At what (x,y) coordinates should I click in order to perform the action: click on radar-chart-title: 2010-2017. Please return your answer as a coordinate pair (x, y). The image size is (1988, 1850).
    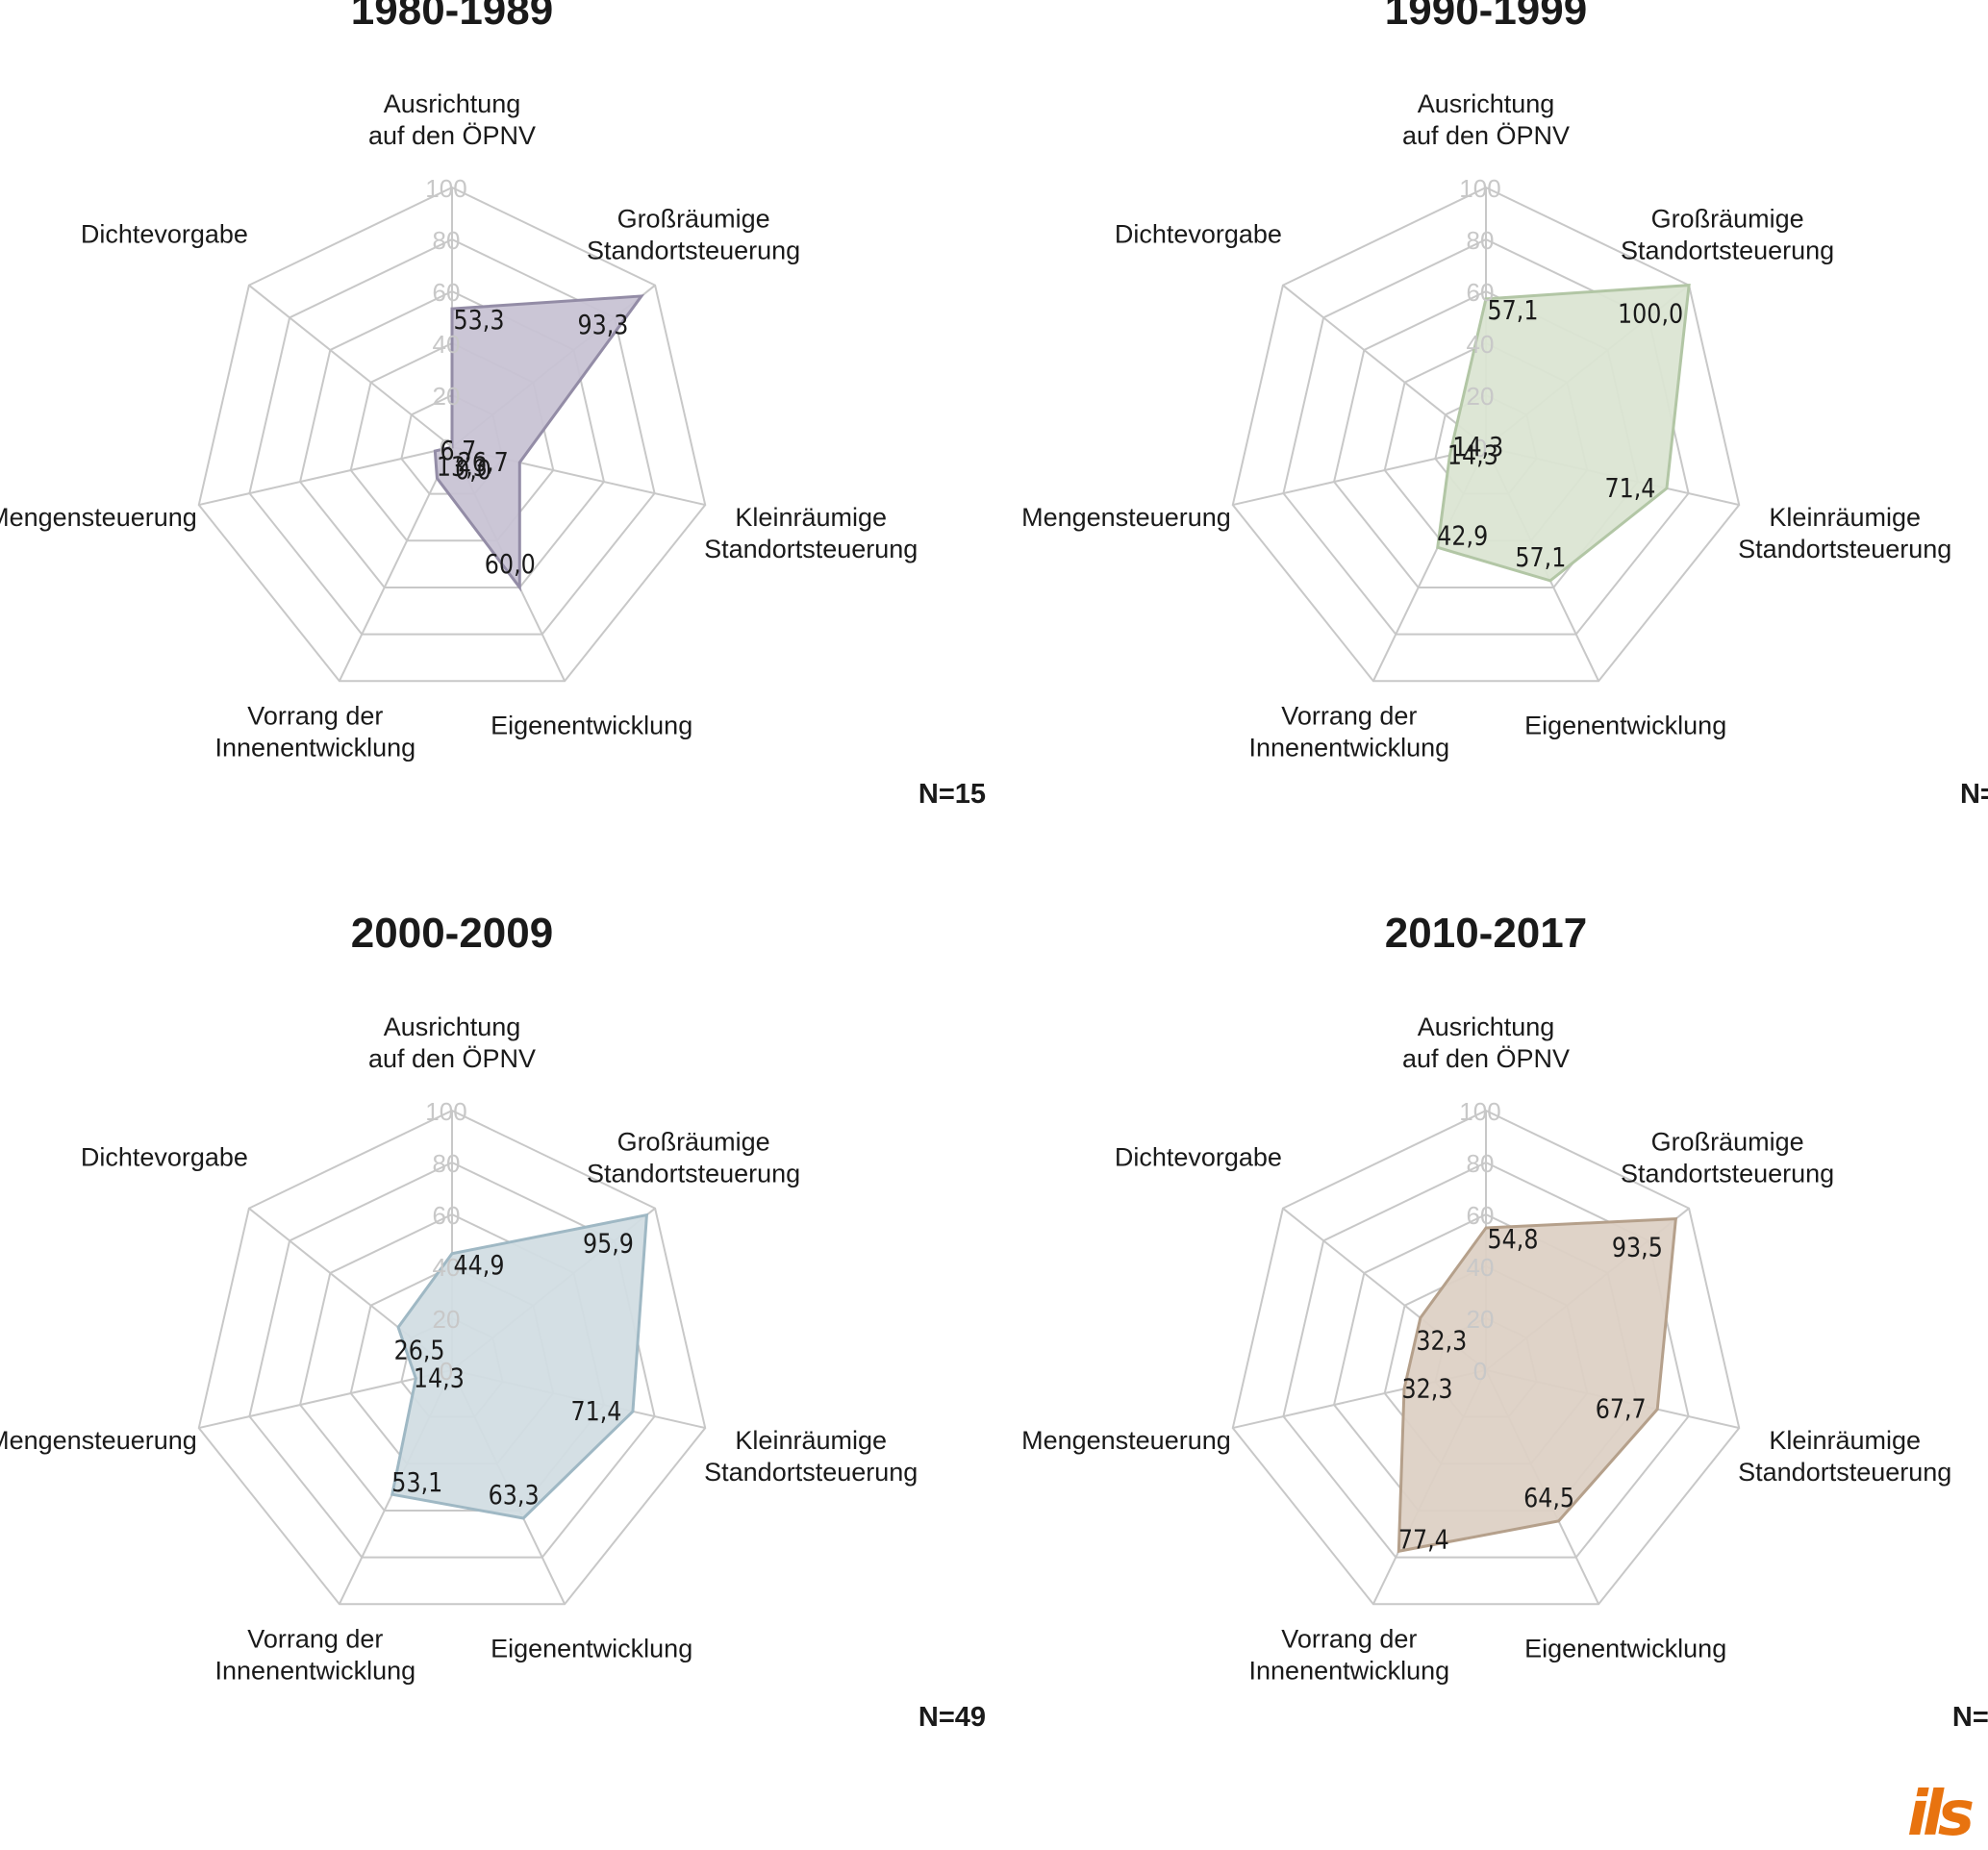
    Looking at the image, I should click on (1486, 933).